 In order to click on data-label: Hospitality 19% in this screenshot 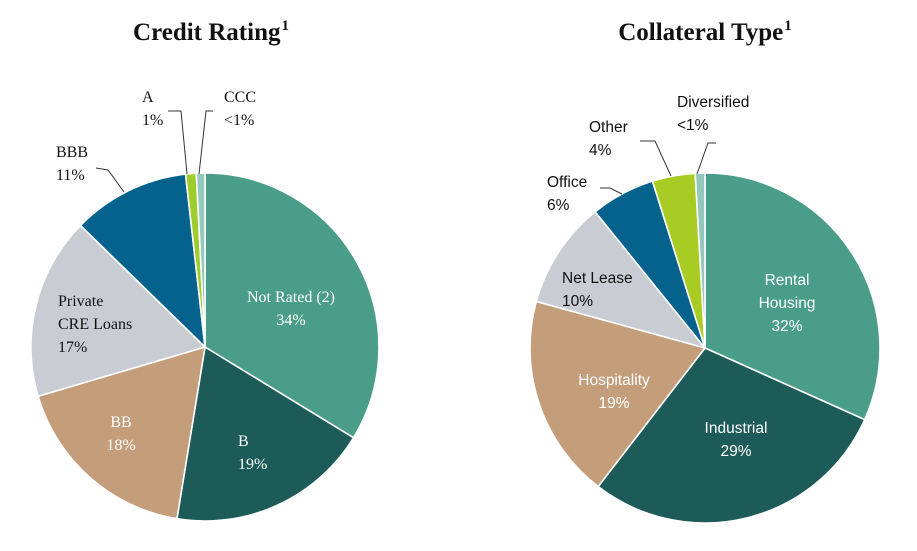, I will do `click(614, 392)`.